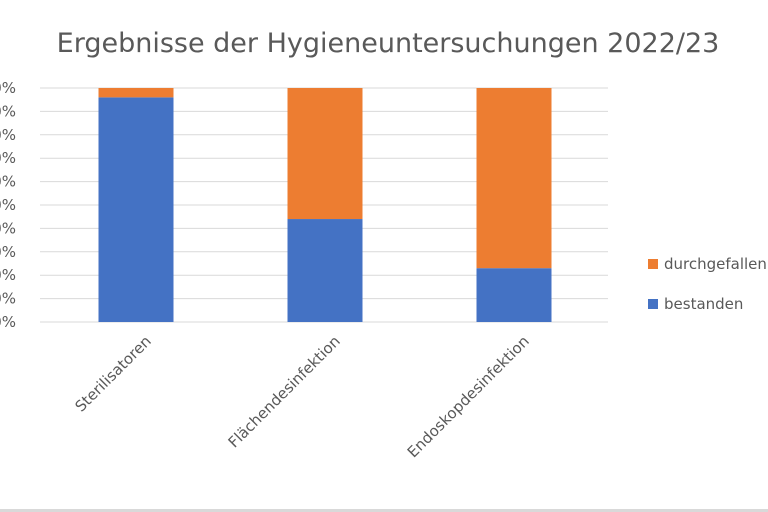 The image size is (768, 512). I want to click on y-tick-label: 20%, so click(8, 275).